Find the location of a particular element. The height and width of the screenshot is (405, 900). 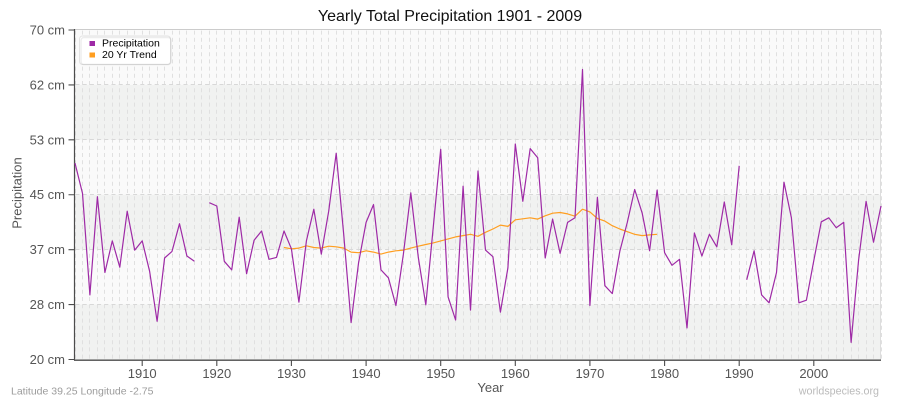

svg-text: 70 cm is located at coordinates (47, 30).